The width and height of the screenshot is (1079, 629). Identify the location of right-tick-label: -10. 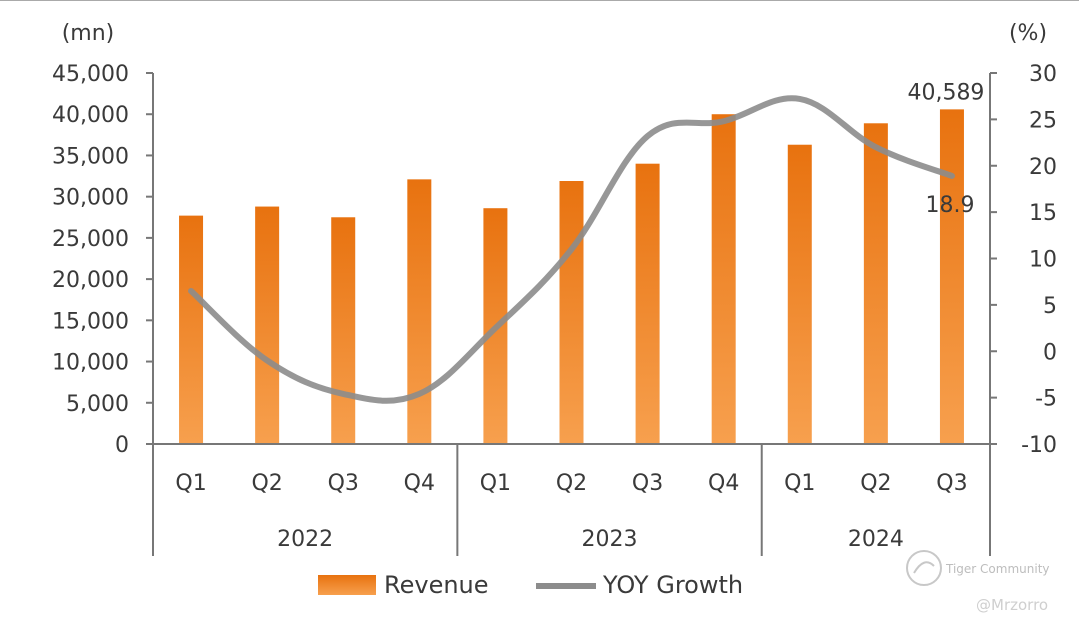
(1039, 445).